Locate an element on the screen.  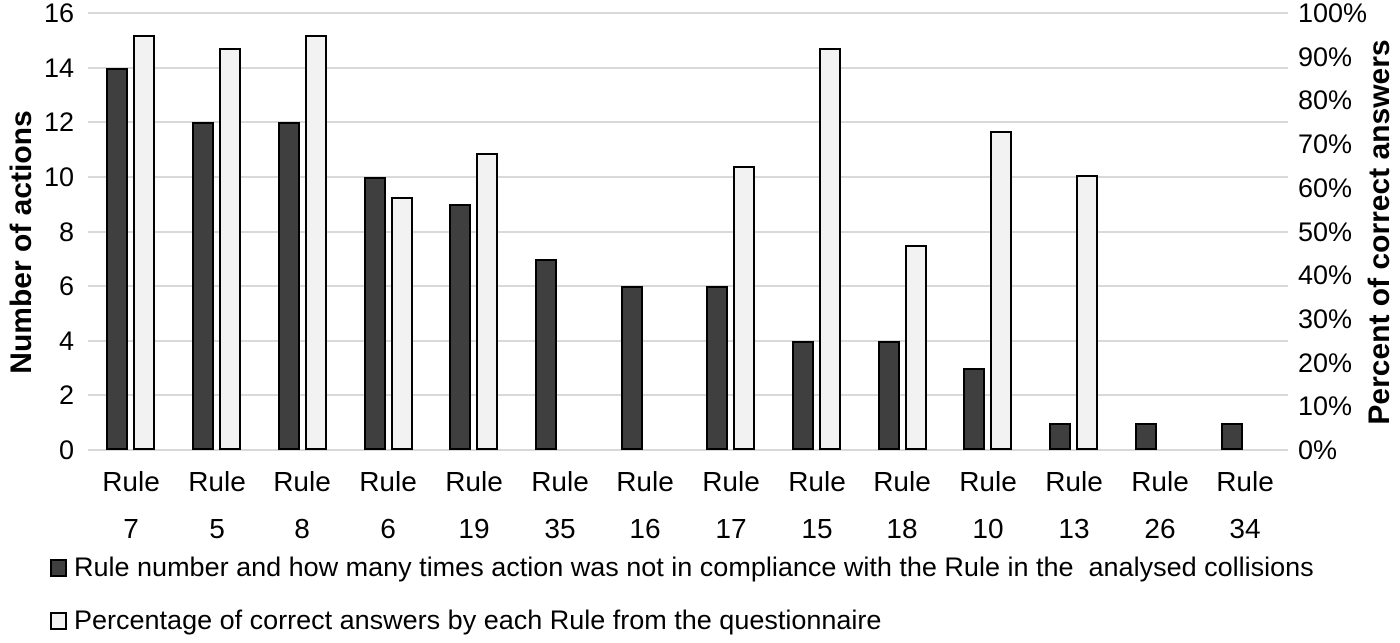
x-axis-category-label: Rule 10 is located at coordinates (988, 505).